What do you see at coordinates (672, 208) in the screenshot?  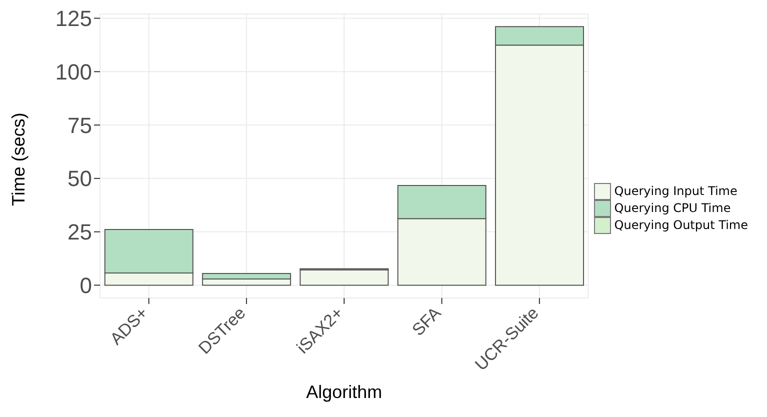 I see `legend-label: Querying CPU Time` at bounding box center [672, 208].